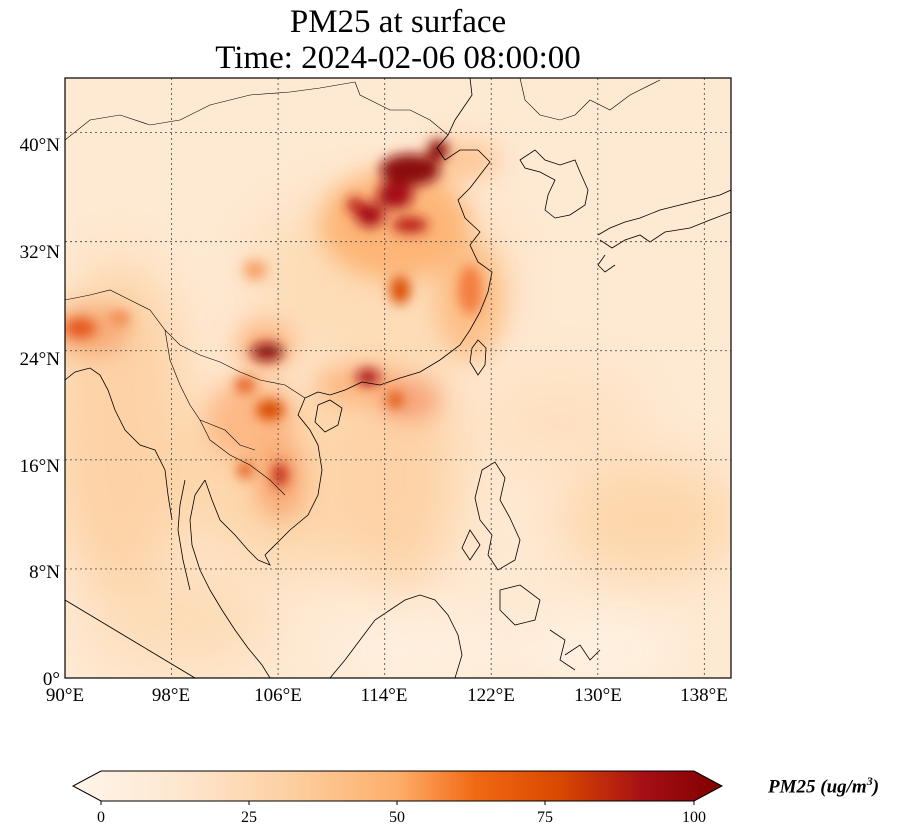  What do you see at coordinates (65, 695) in the screenshot?
I see `lon-label: 90°E` at bounding box center [65, 695].